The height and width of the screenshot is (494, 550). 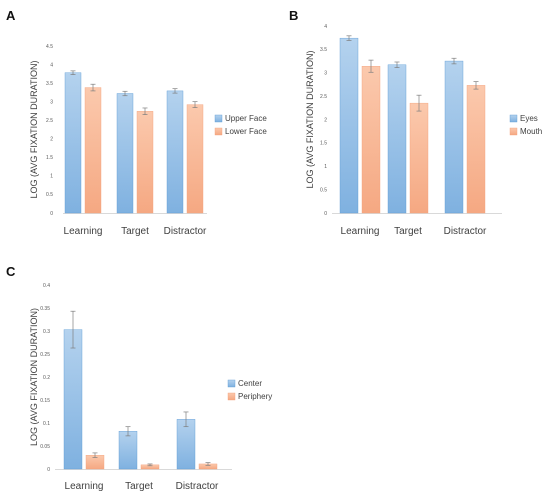 What do you see at coordinates (46, 286) in the screenshot?
I see `y-tick-label: 0.4` at bounding box center [46, 286].